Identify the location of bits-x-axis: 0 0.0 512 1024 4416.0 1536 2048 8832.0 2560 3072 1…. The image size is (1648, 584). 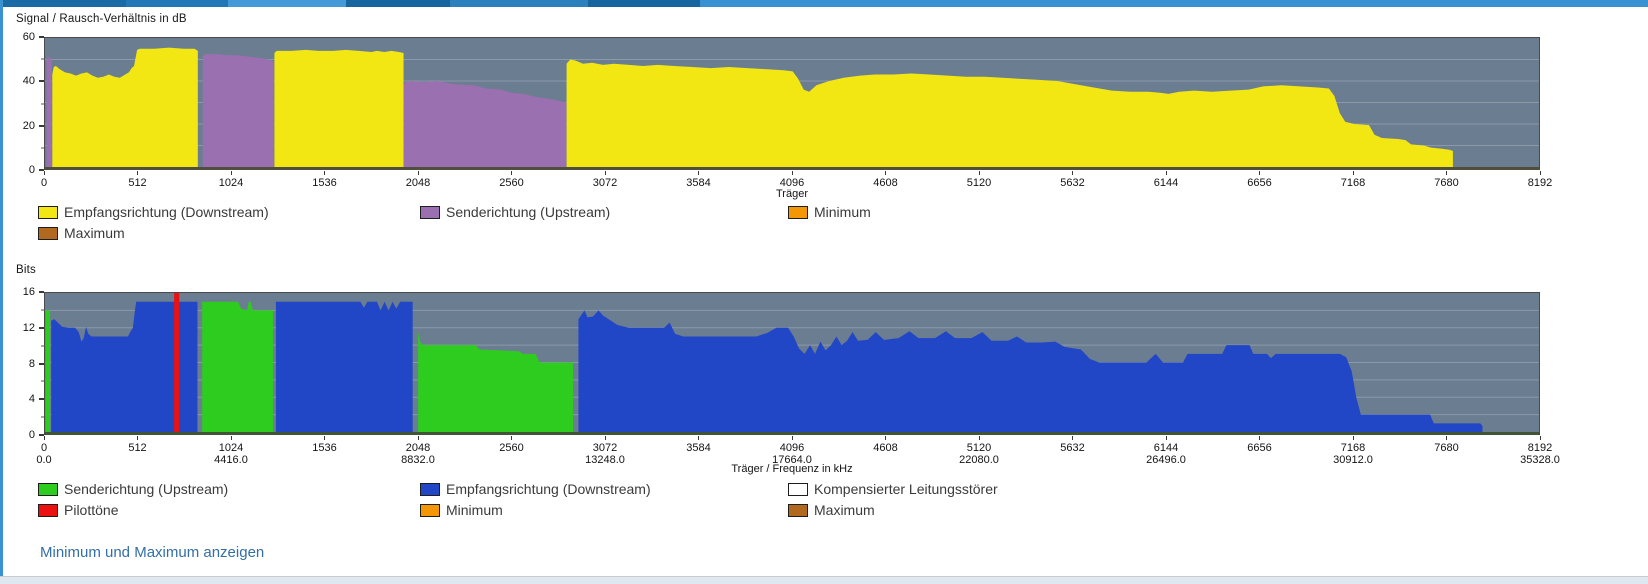
(798, 451).